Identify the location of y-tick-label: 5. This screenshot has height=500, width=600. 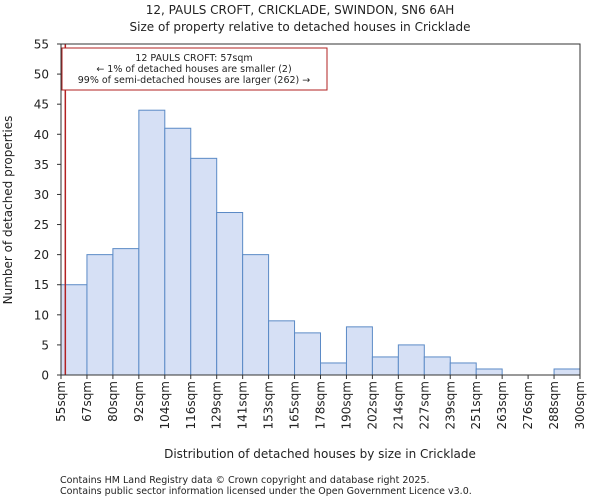
(45, 345).